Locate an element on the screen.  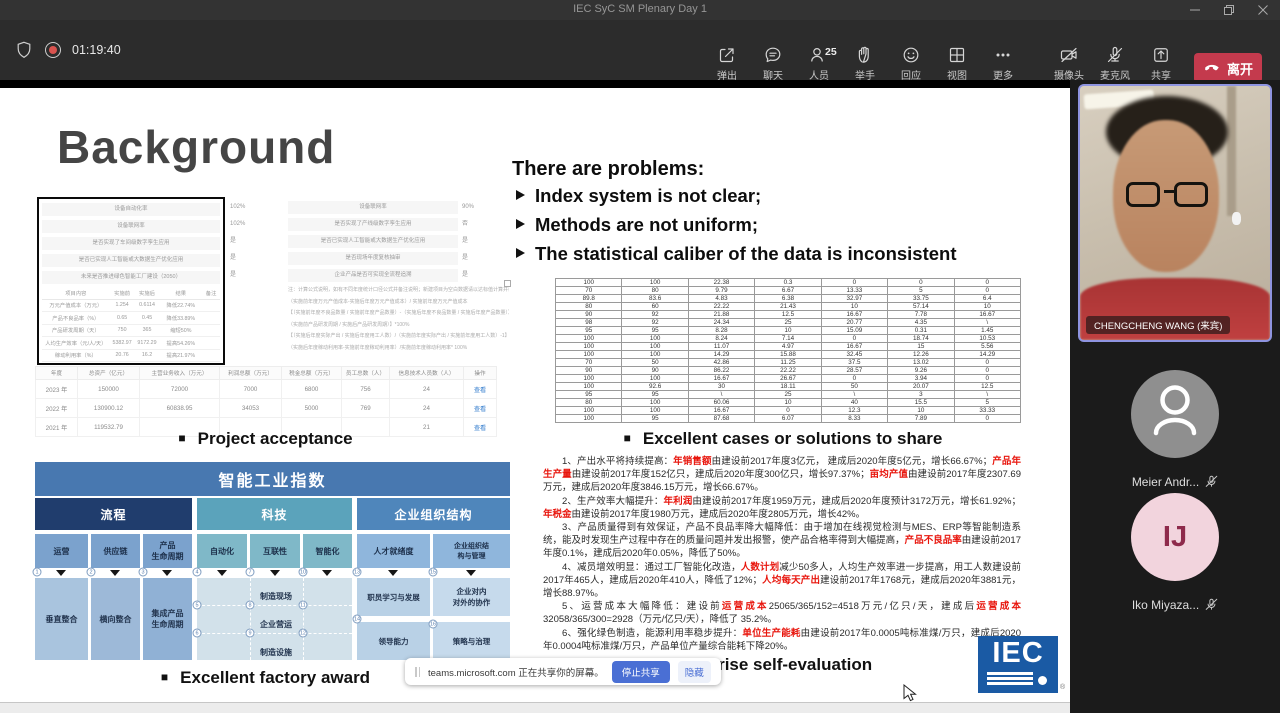
restore-button is located at coordinates (1229, 10).